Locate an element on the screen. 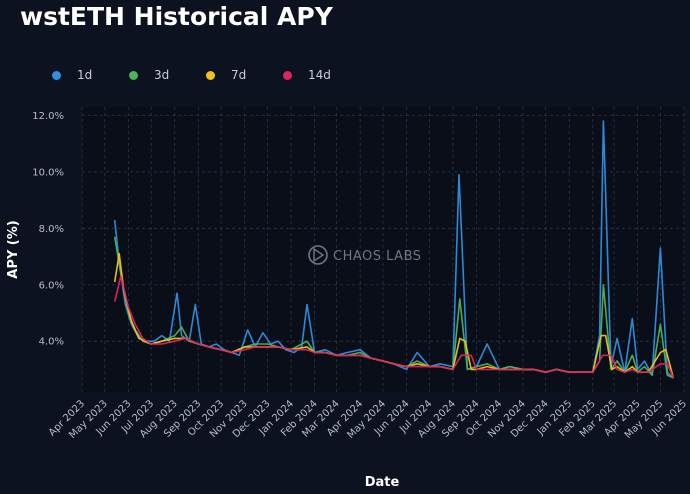  y-axis-title: APY (%) is located at coordinates (13, 249).